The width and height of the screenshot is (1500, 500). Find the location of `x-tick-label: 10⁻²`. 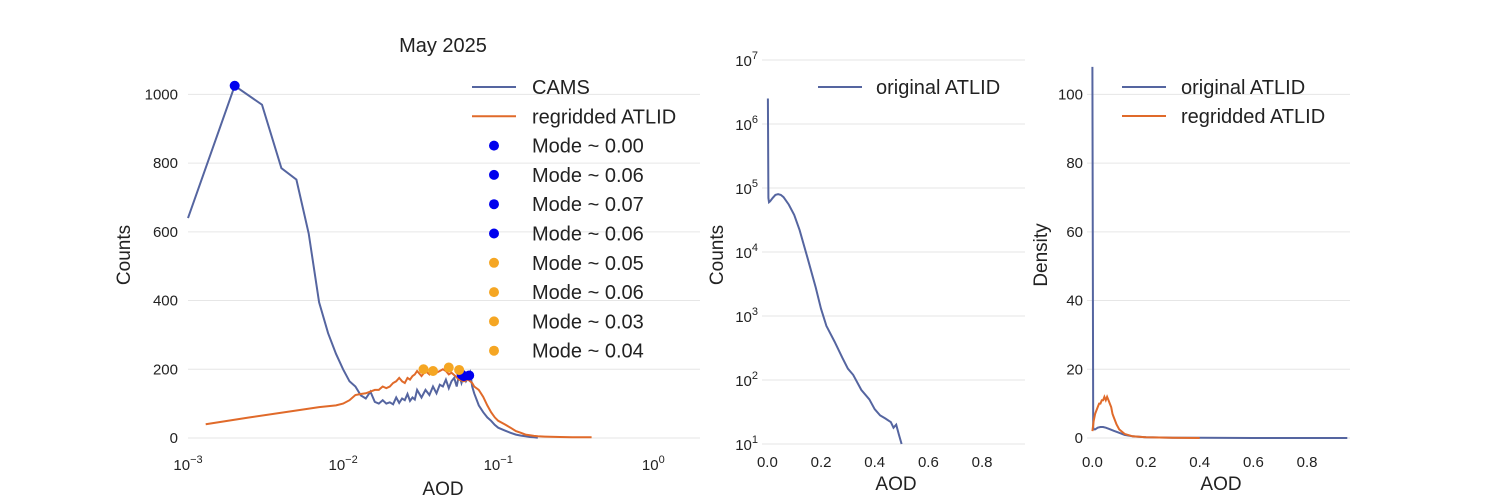

x-tick-label: 10⁻² is located at coordinates (342, 464).